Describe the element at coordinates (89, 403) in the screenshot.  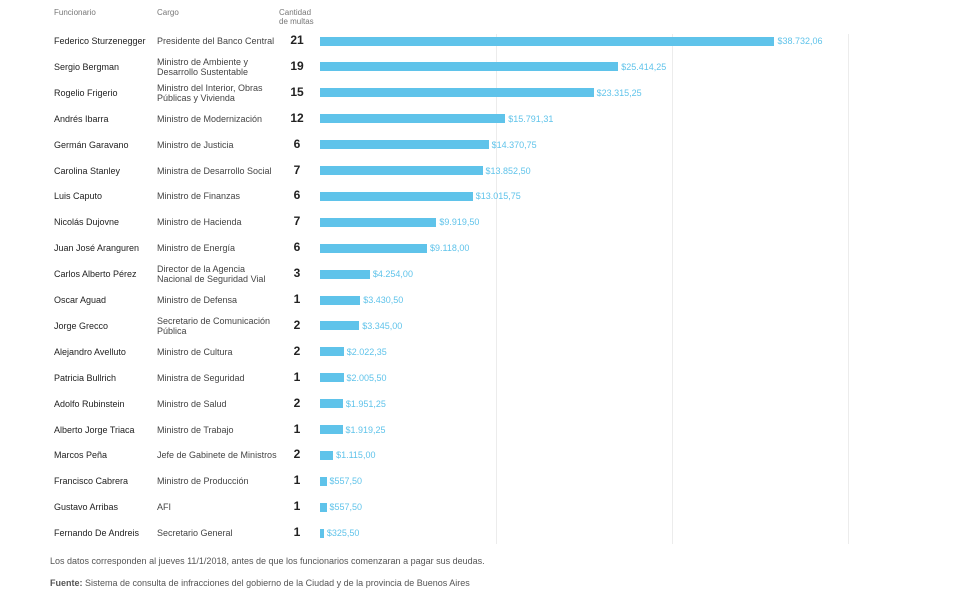
I see `name: Adolfo Rubinstein` at that location.